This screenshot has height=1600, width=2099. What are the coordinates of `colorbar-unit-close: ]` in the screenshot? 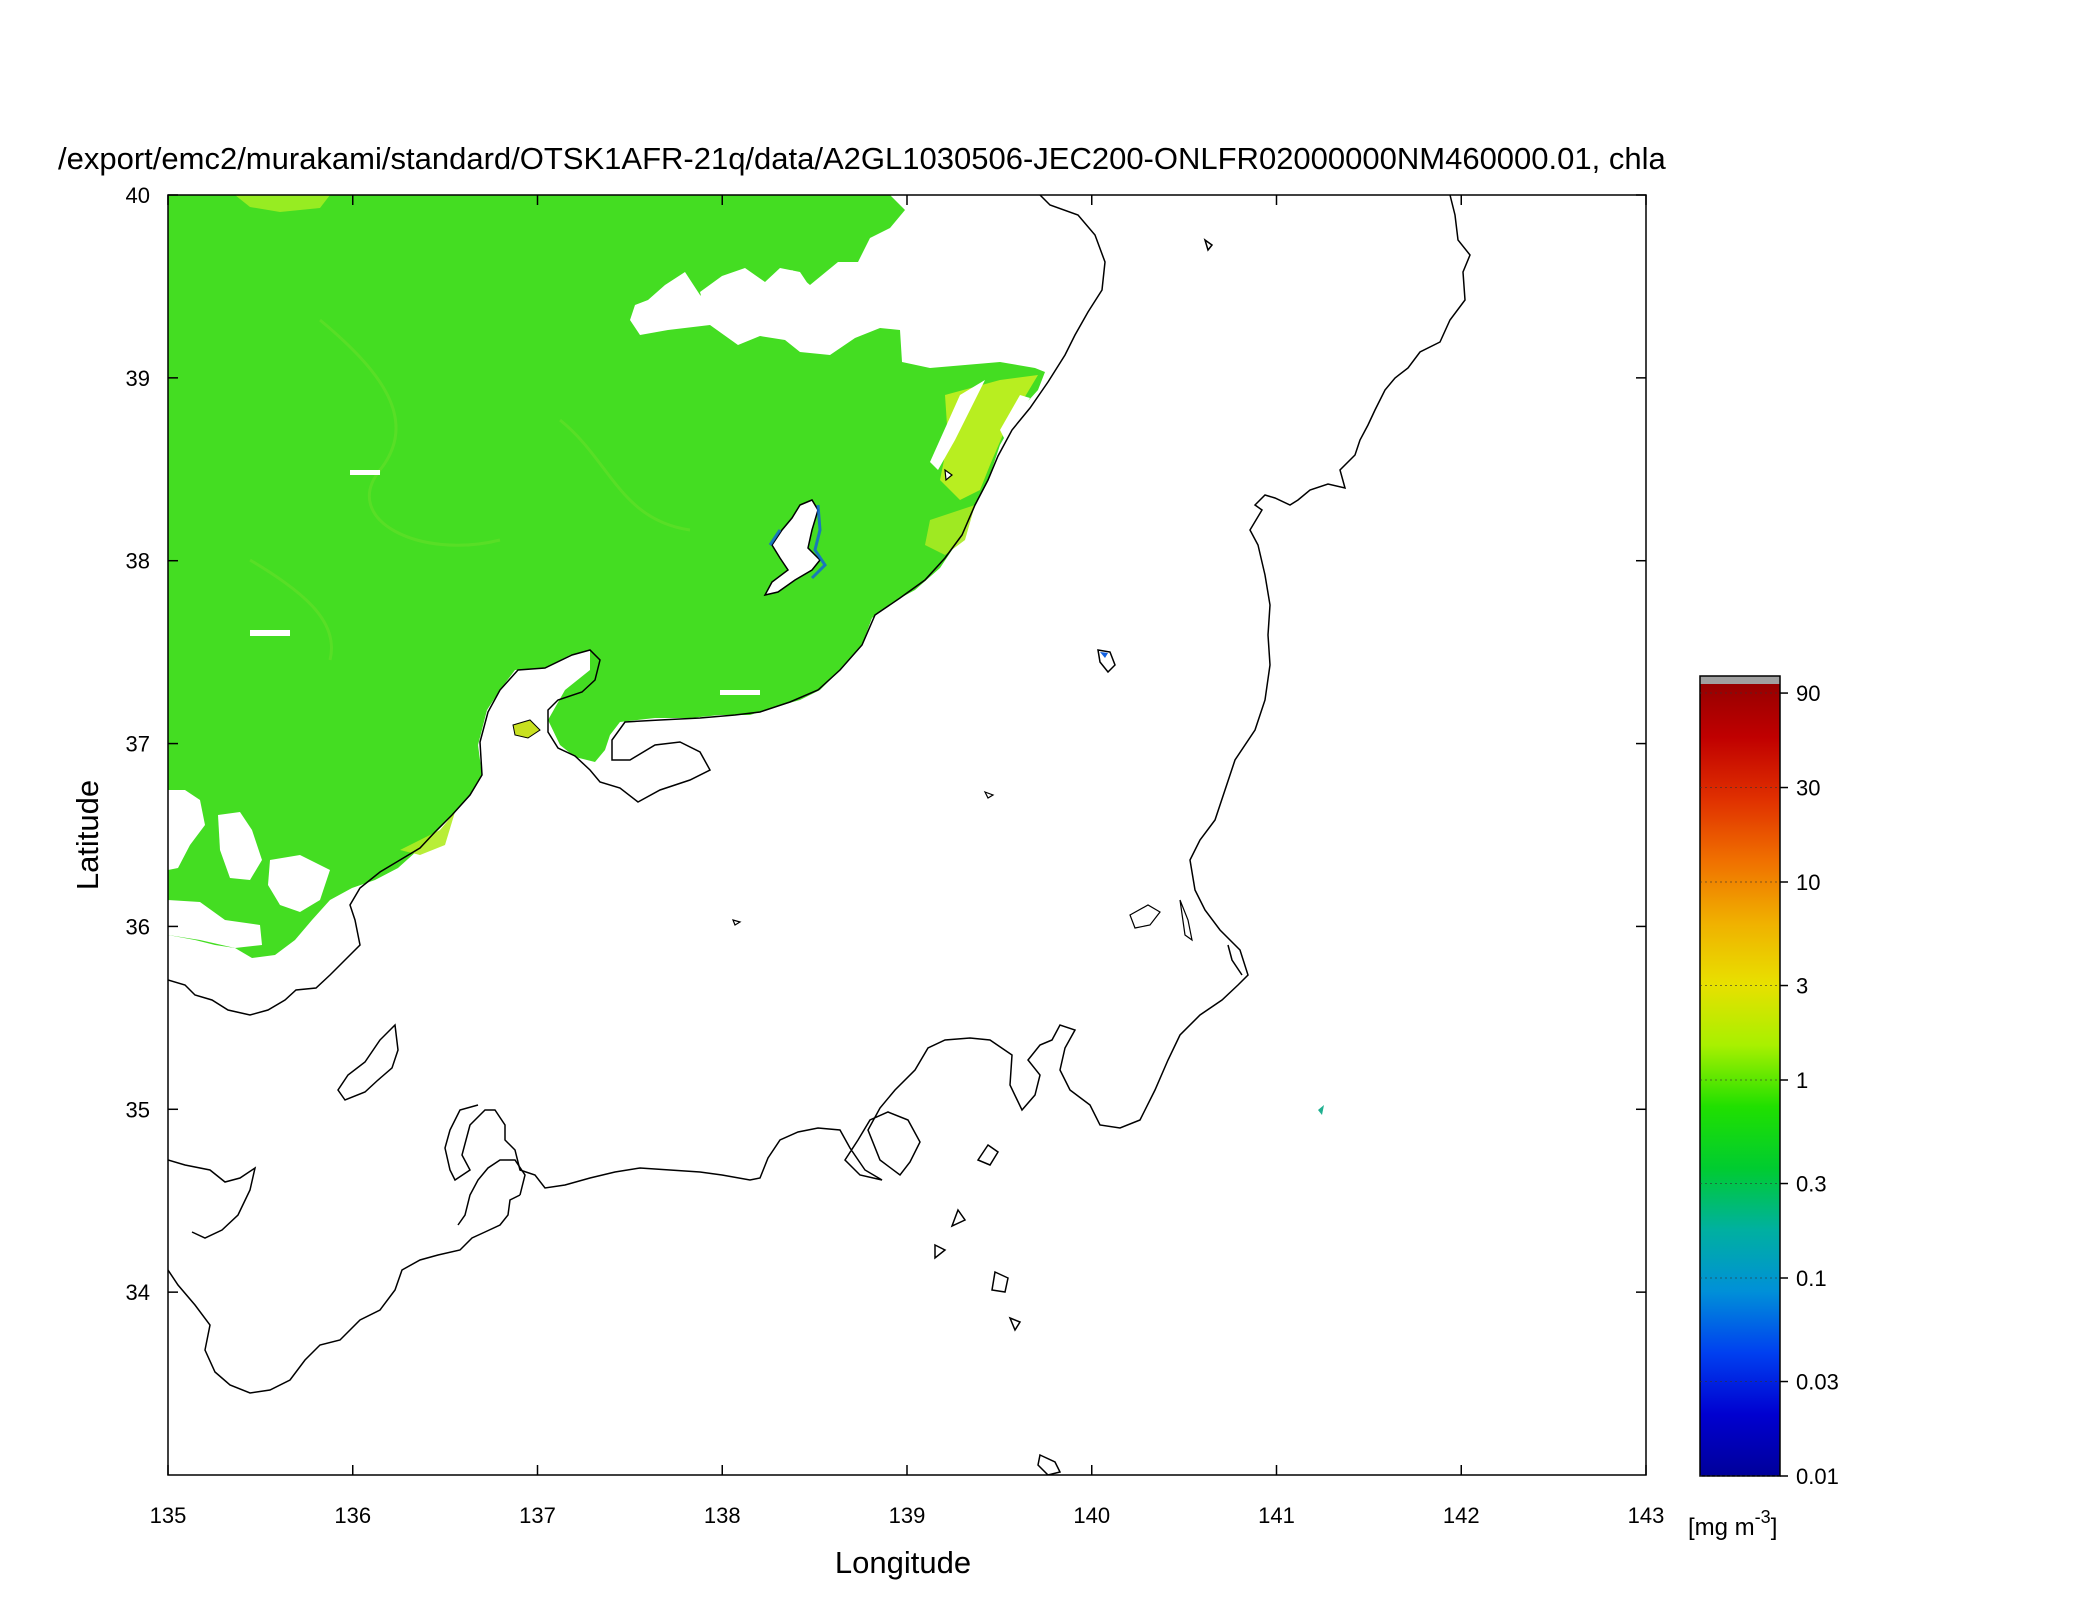 It's located at (1774, 1527).